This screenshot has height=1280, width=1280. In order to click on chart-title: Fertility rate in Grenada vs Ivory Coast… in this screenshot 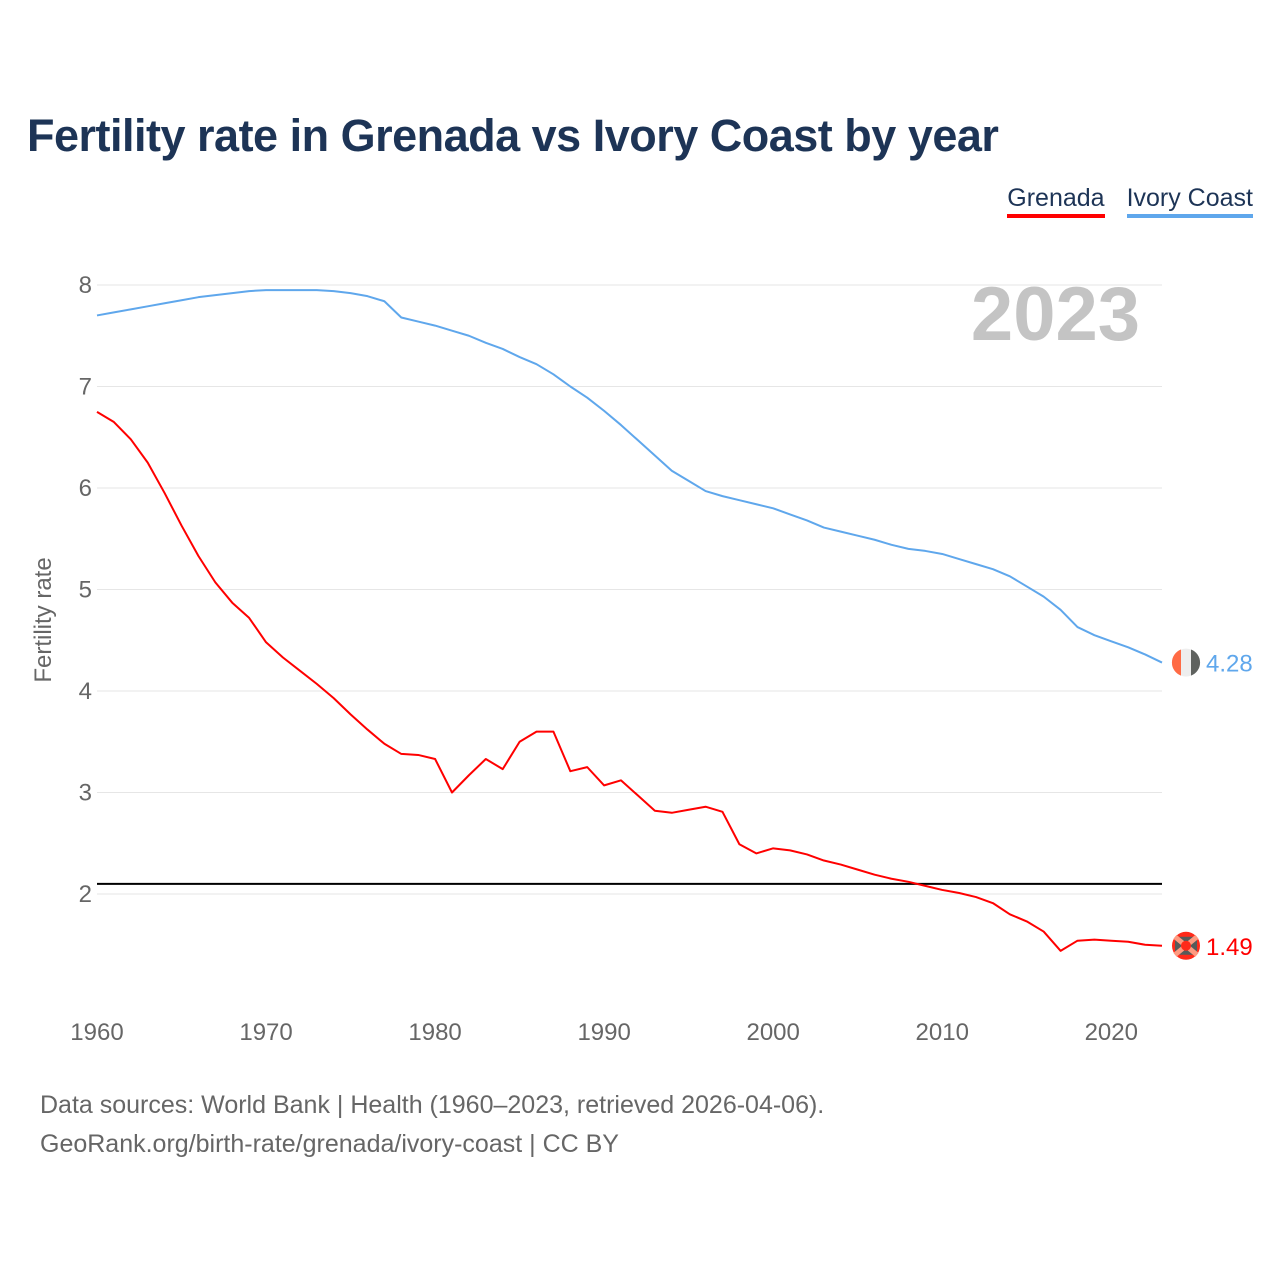, I will do `click(513, 135)`.